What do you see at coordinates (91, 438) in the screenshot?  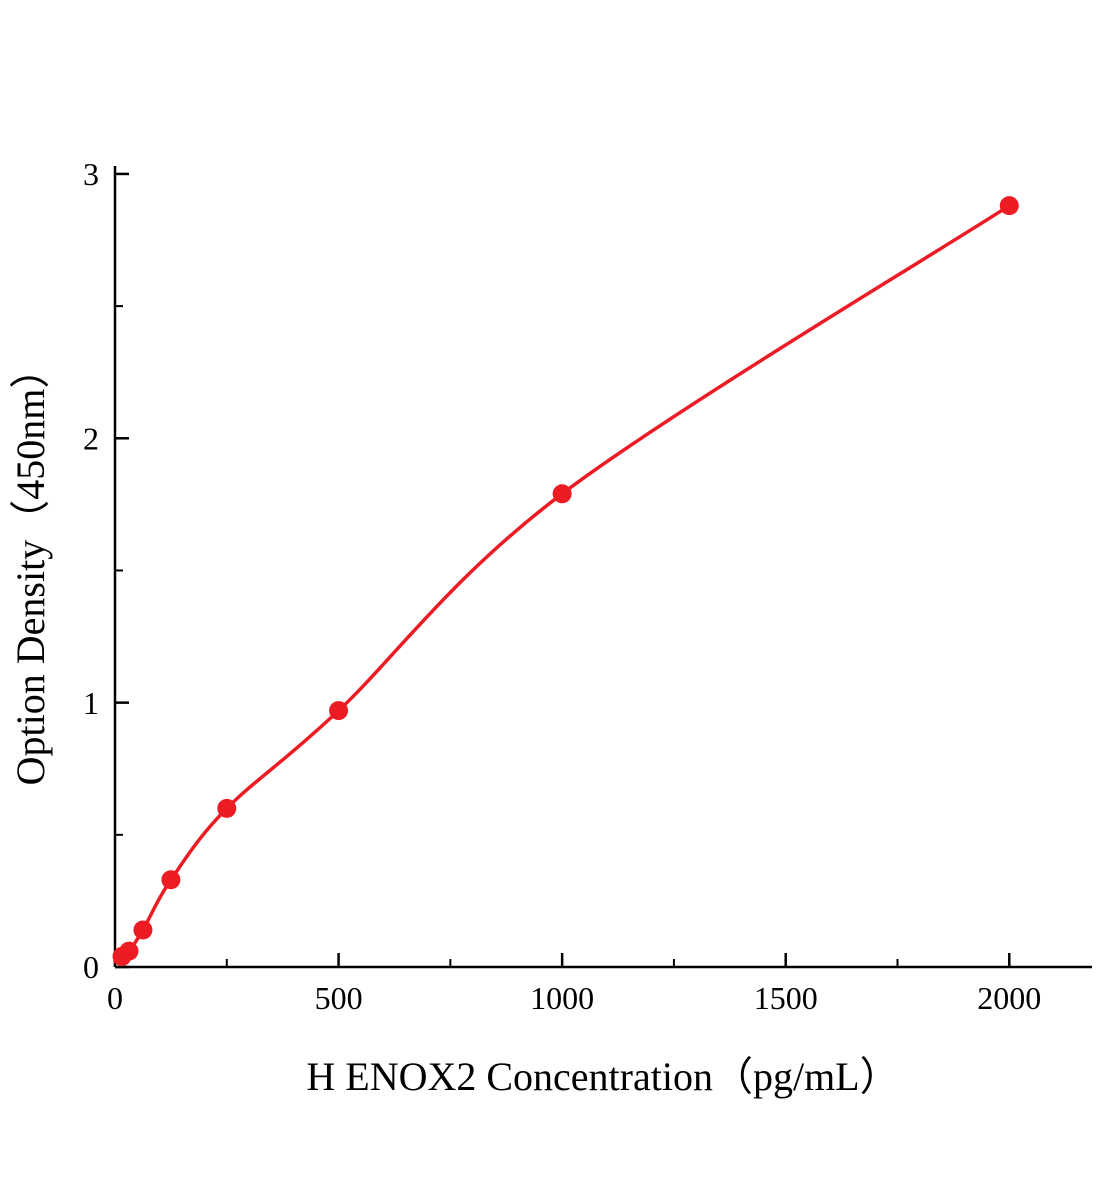 I see `y-tick-label-2: 2` at bounding box center [91, 438].